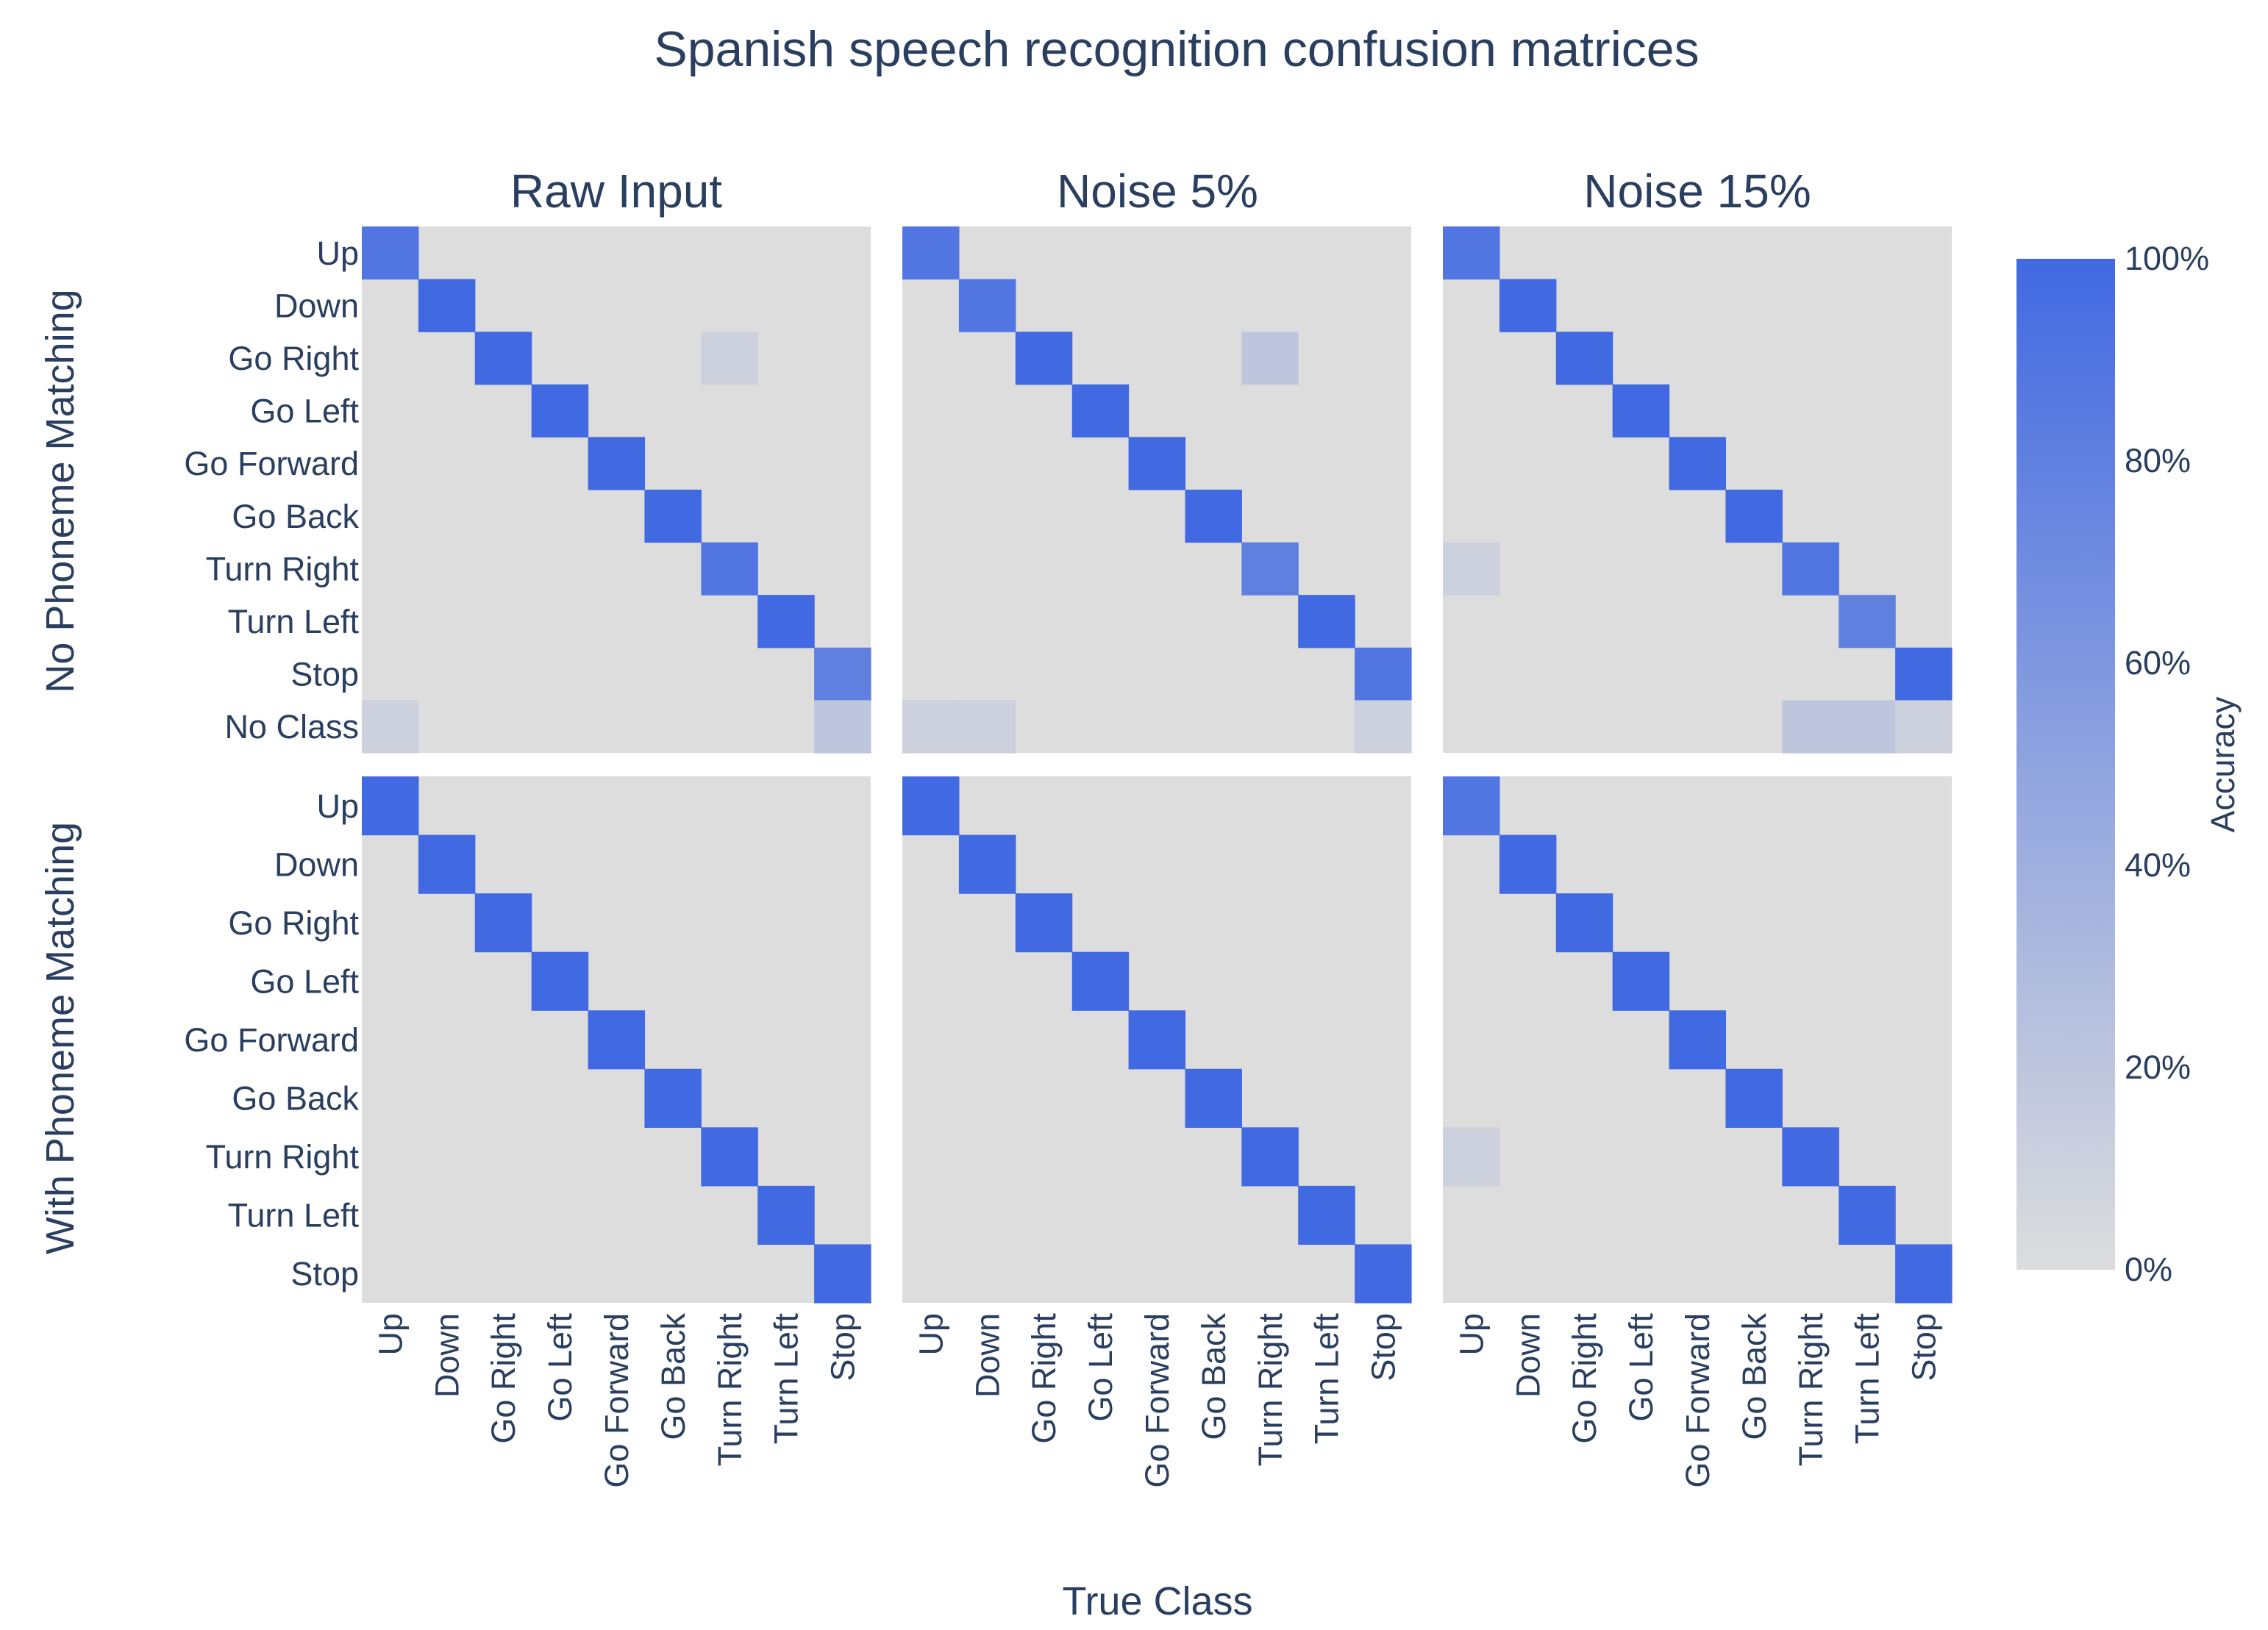  What do you see at coordinates (2065, 764) in the screenshot?
I see `colorbar-gradient` at bounding box center [2065, 764].